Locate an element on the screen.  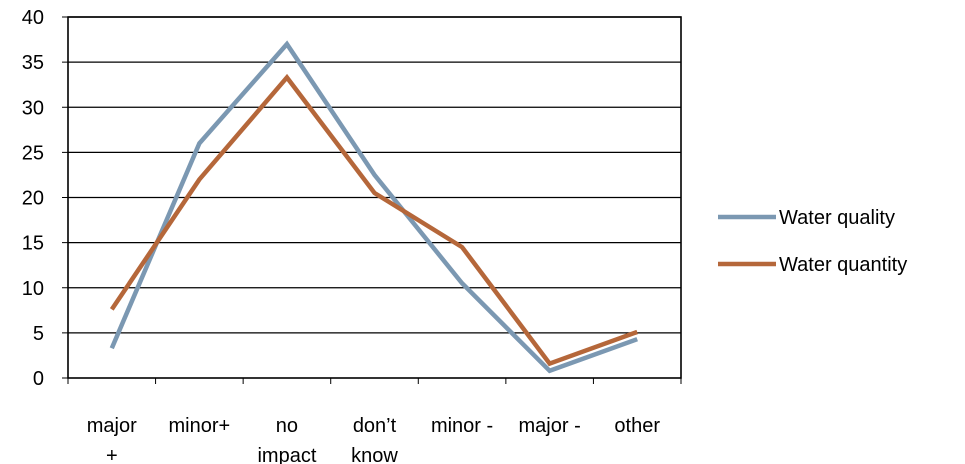
y-tick-label: 25 is located at coordinates (33, 153).